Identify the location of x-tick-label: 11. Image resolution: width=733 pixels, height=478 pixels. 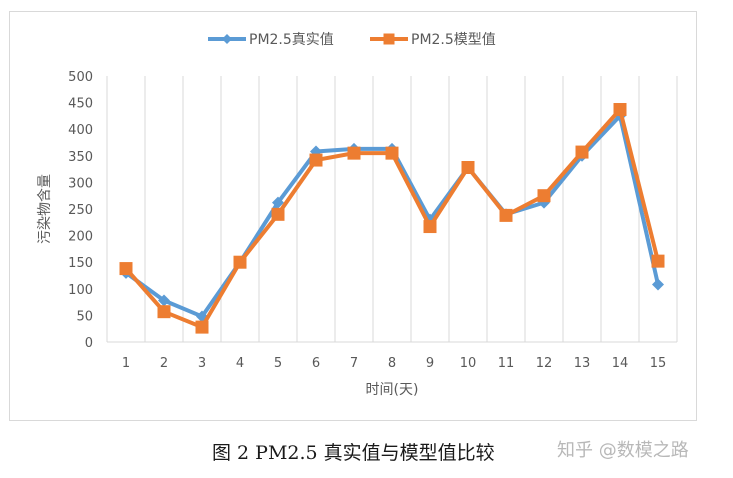
(506, 363).